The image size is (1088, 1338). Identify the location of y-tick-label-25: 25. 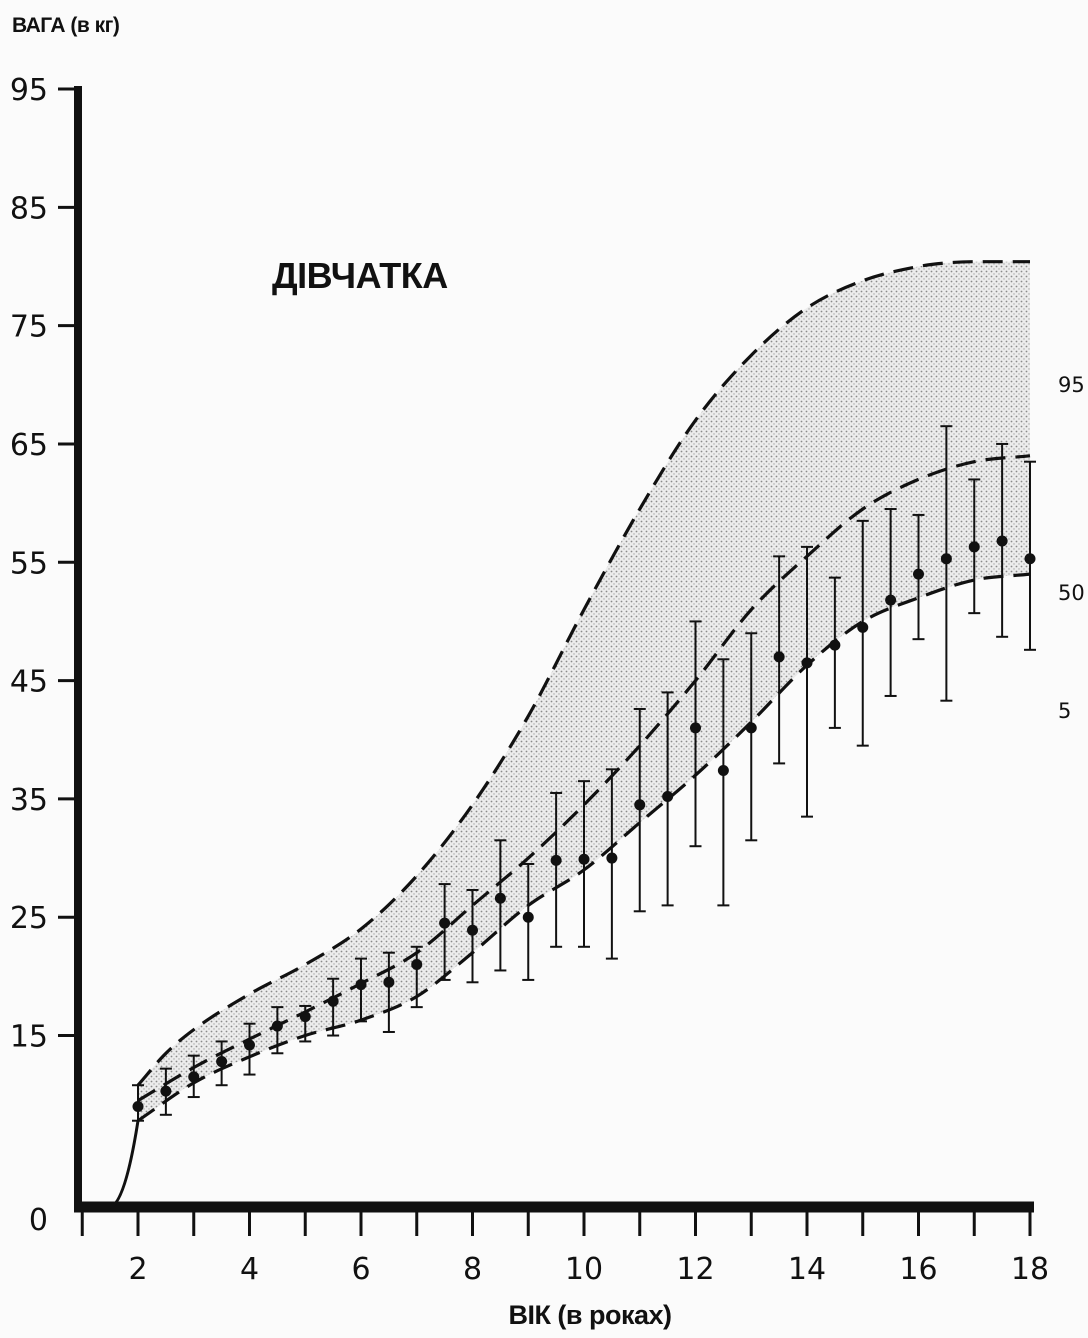
(29, 918).